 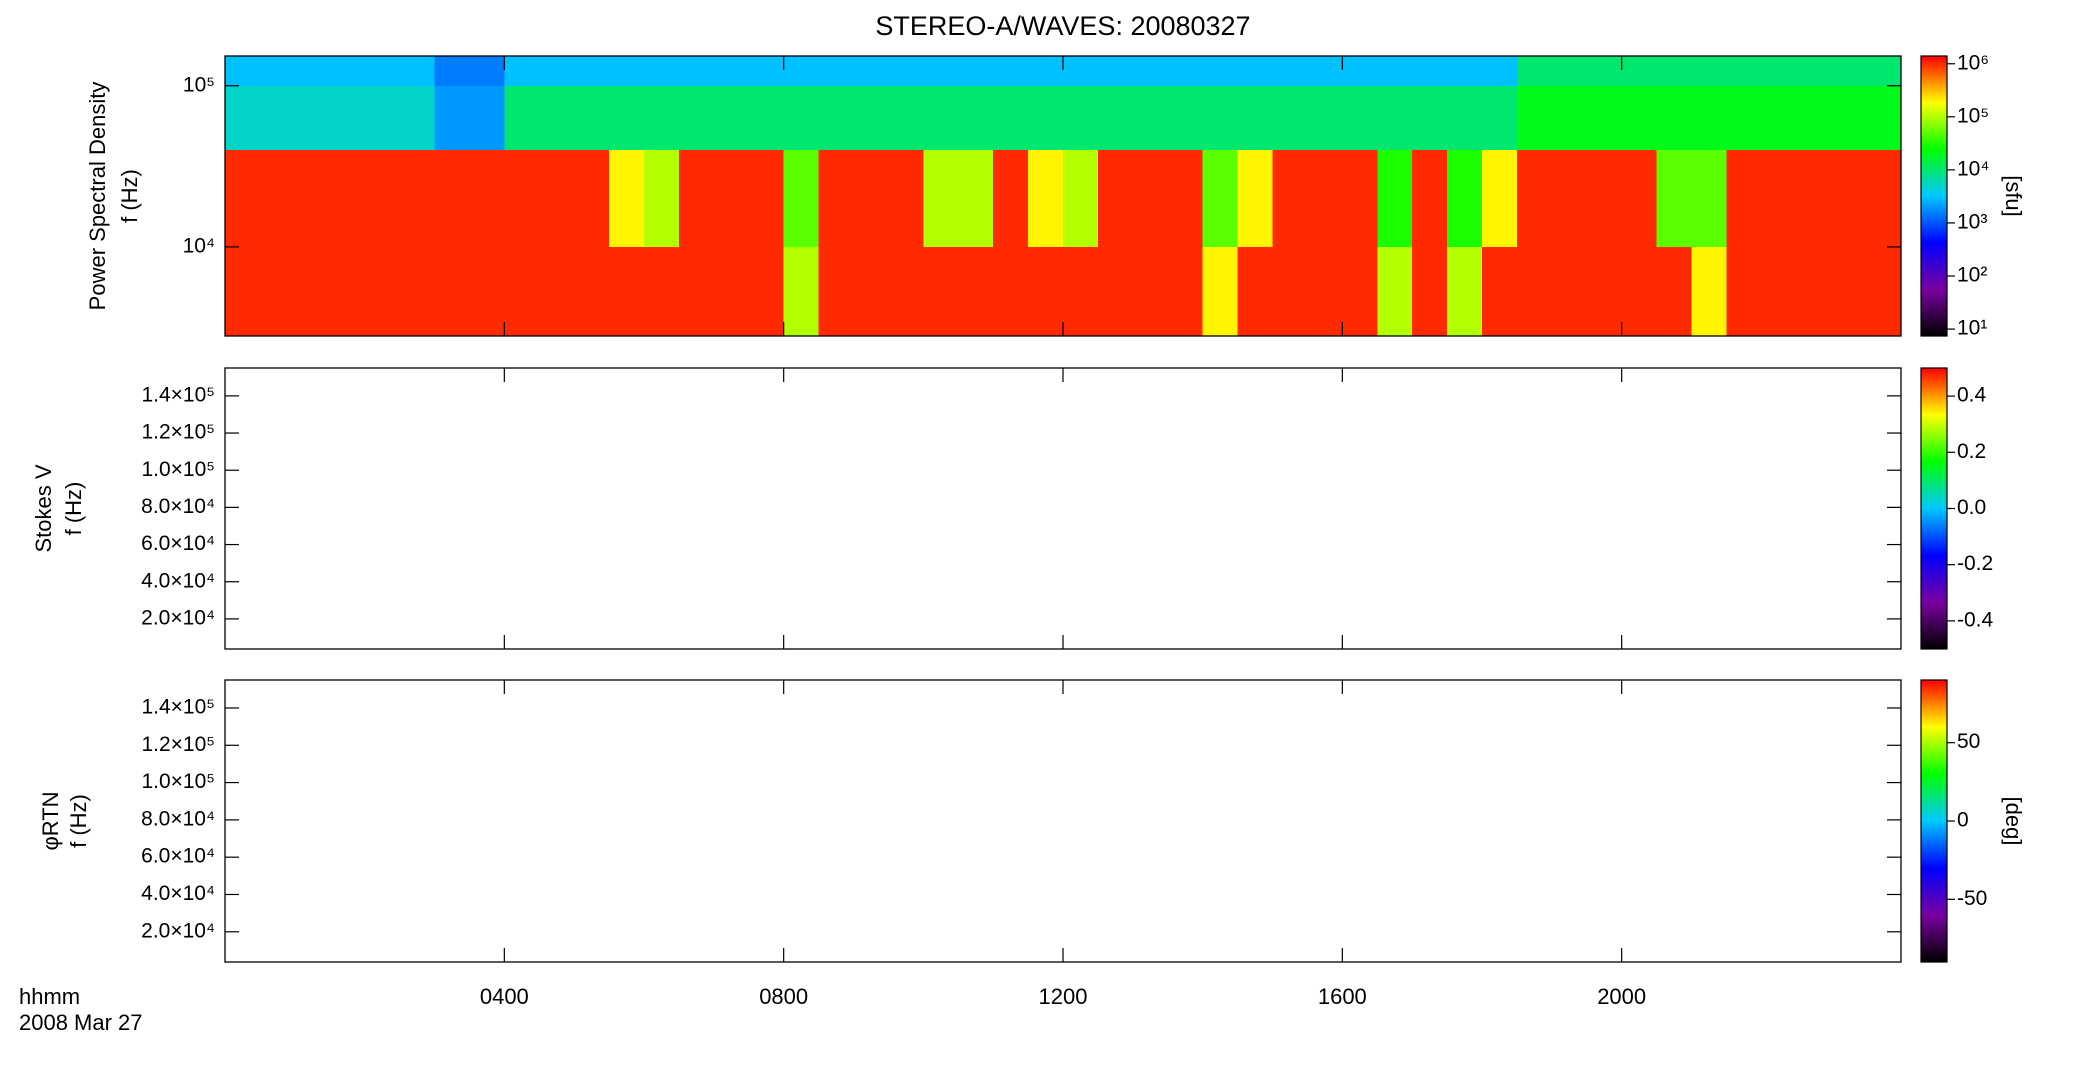 I want to click on colorbar-tick-label: 0, so click(x=1963, y=820).